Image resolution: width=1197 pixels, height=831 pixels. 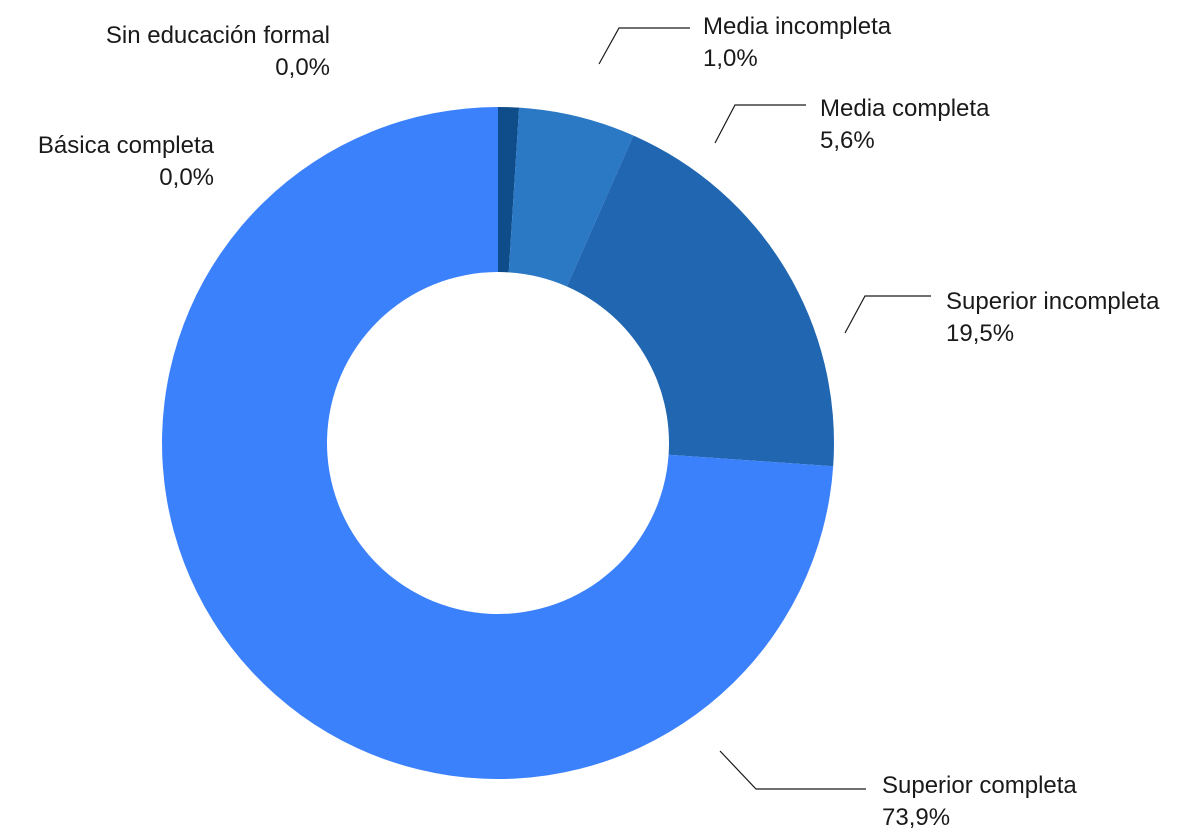 I want to click on label-value-media-incompleta: 1,0%, so click(x=730, y=58).